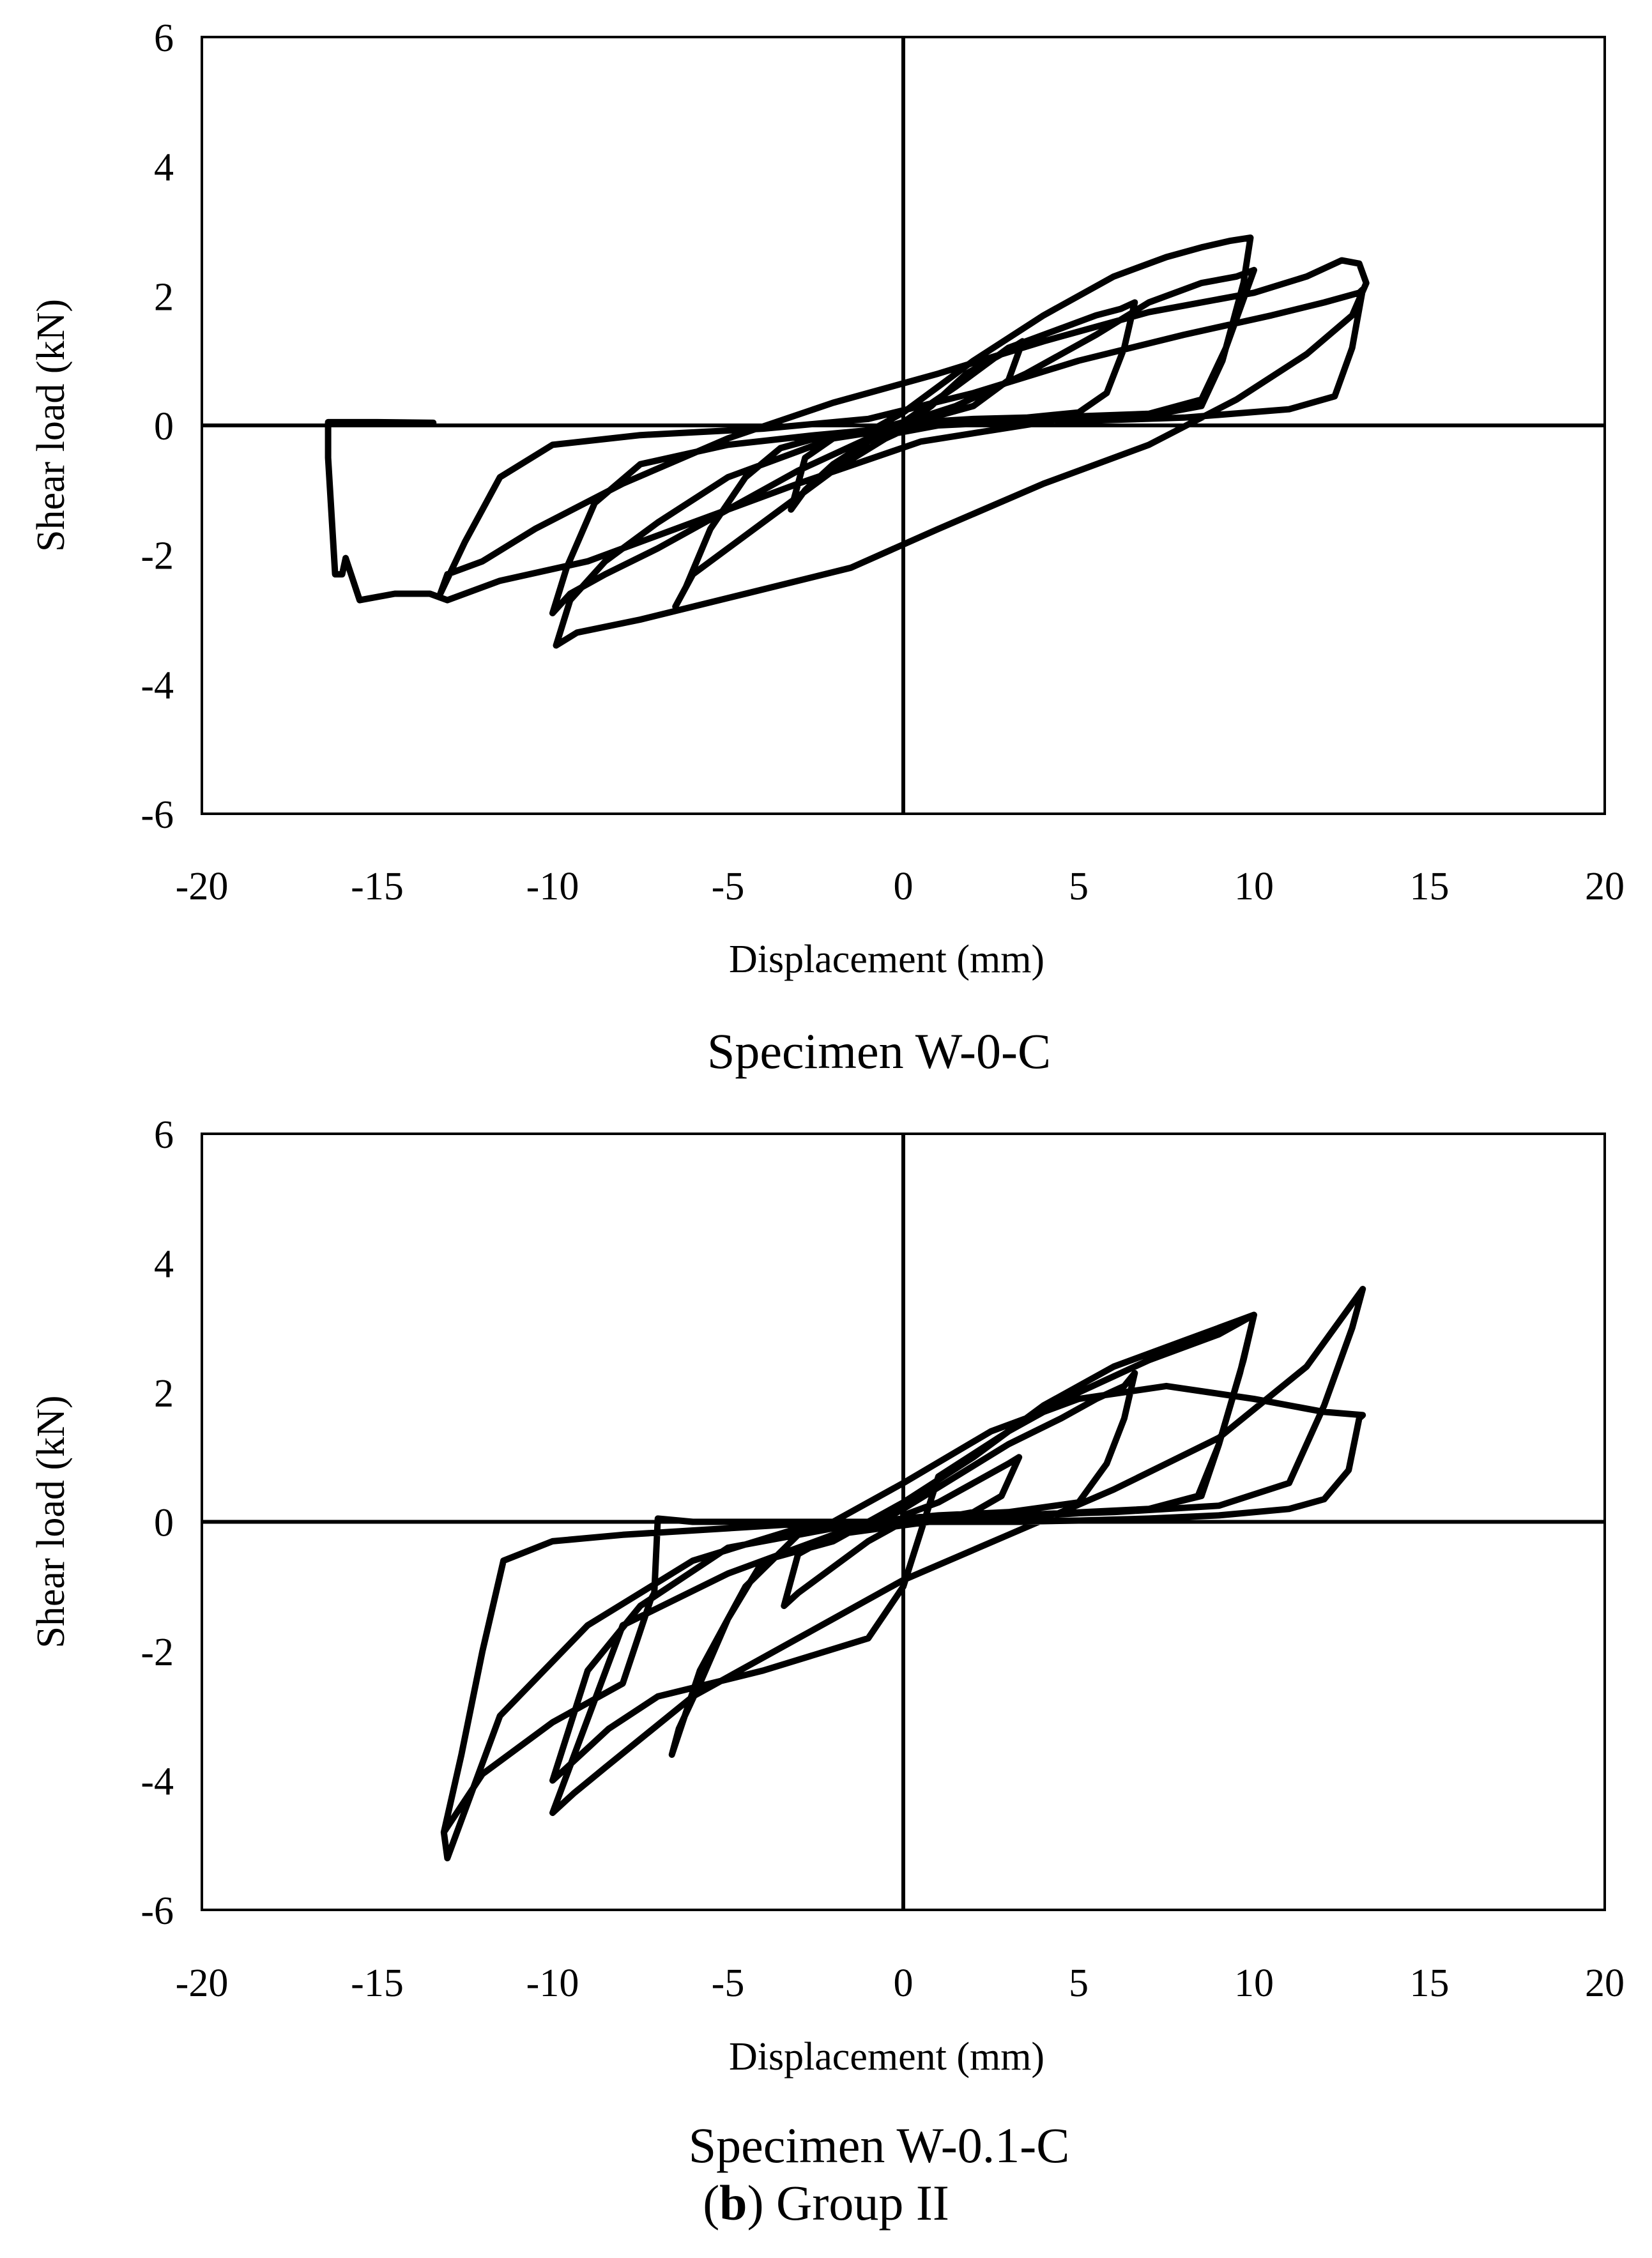 Image resolution: width=1652 pixels, height=2258 pixels. What do you see at coordinates (879, 2145) in the screenshot?
I see `chart-title: Specimen W-0.1-C` at bounding box center [879, 2145].